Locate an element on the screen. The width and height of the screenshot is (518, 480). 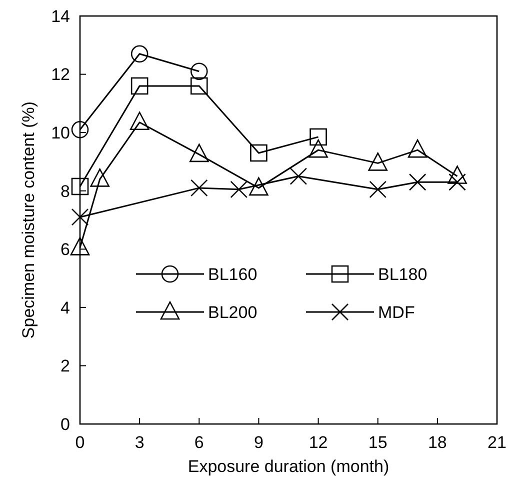
y-axis-title: Specimen moisture content (%) is located at coordinates (28, 220).